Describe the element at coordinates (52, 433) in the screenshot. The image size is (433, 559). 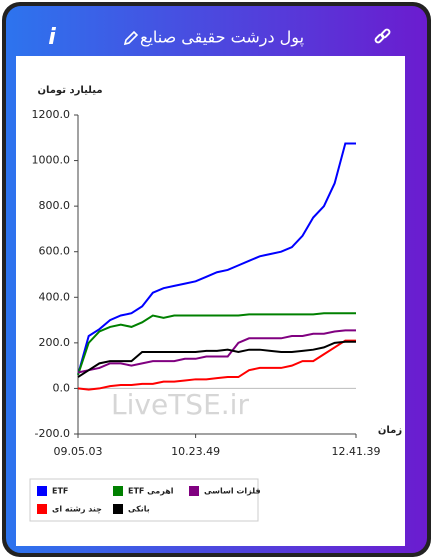
I see `y-tick-label: -200.0` at that location.